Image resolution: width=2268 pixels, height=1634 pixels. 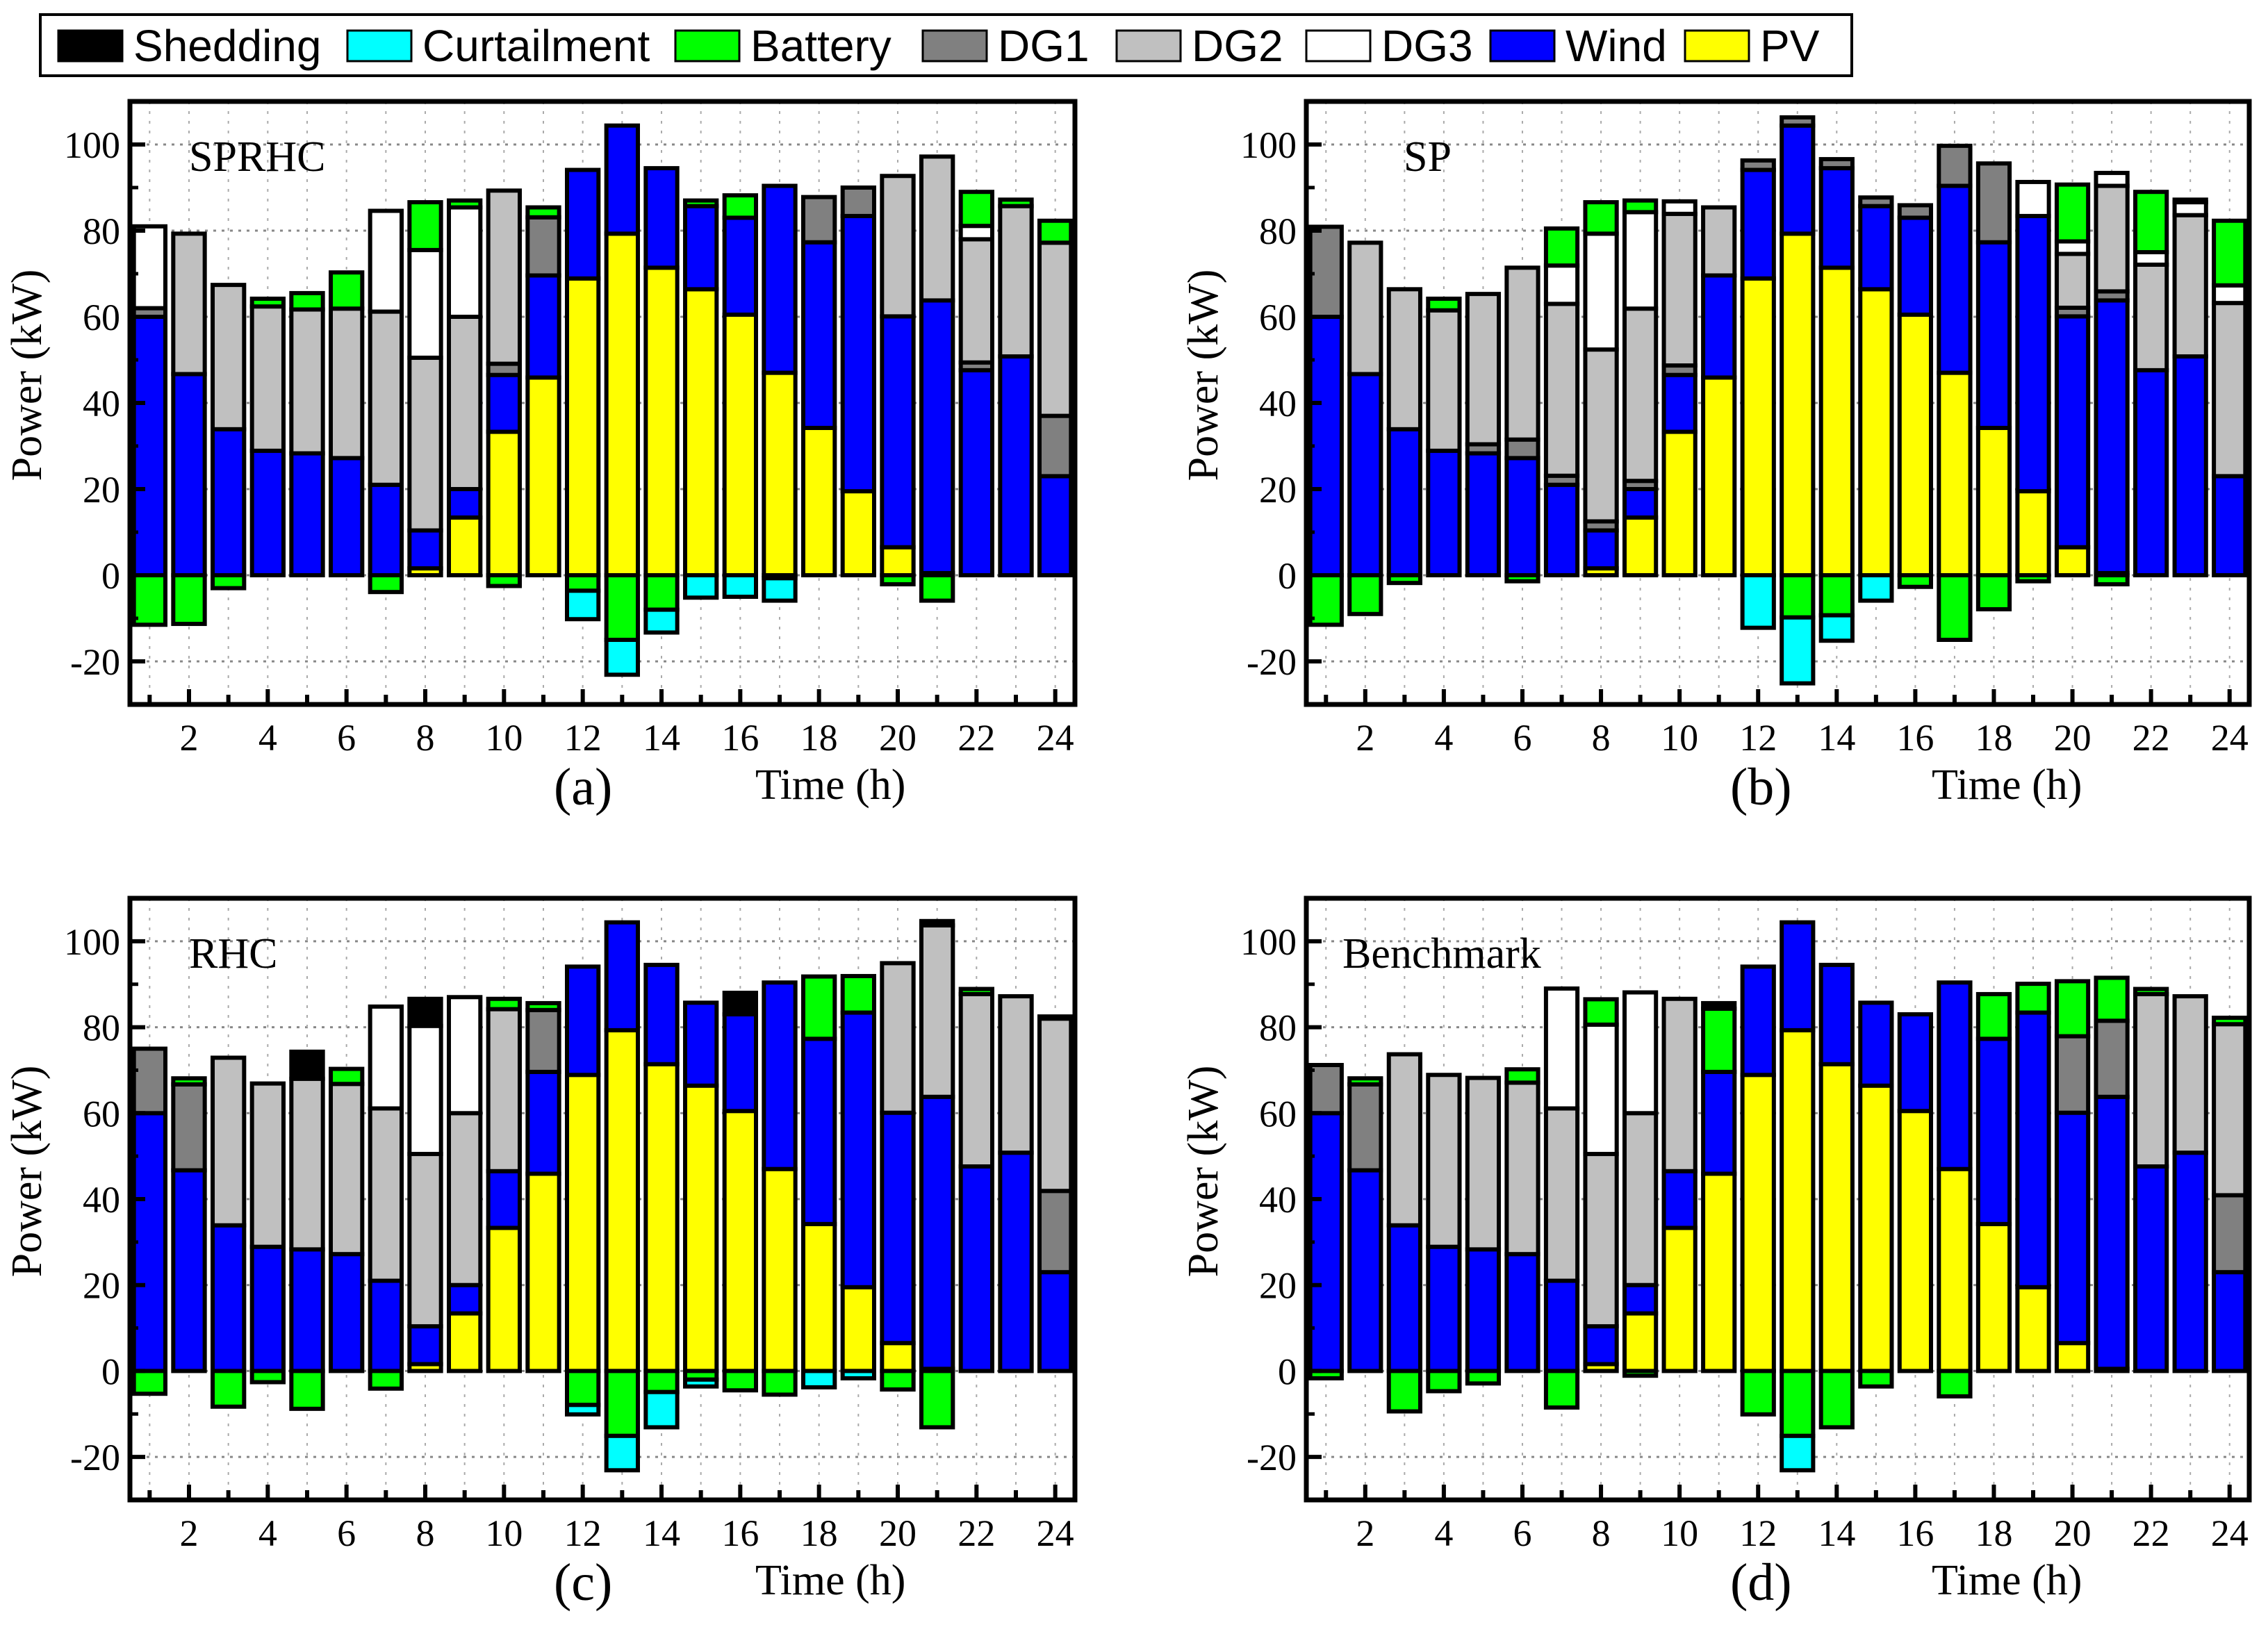 I want to click on bar-segment-dg2-h4, so click(x=267, y=1165).